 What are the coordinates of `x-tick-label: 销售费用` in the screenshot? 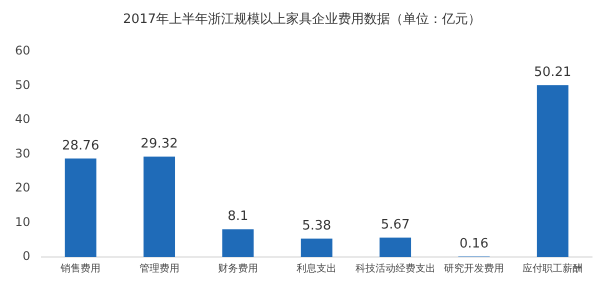 It's located at (80, 268).